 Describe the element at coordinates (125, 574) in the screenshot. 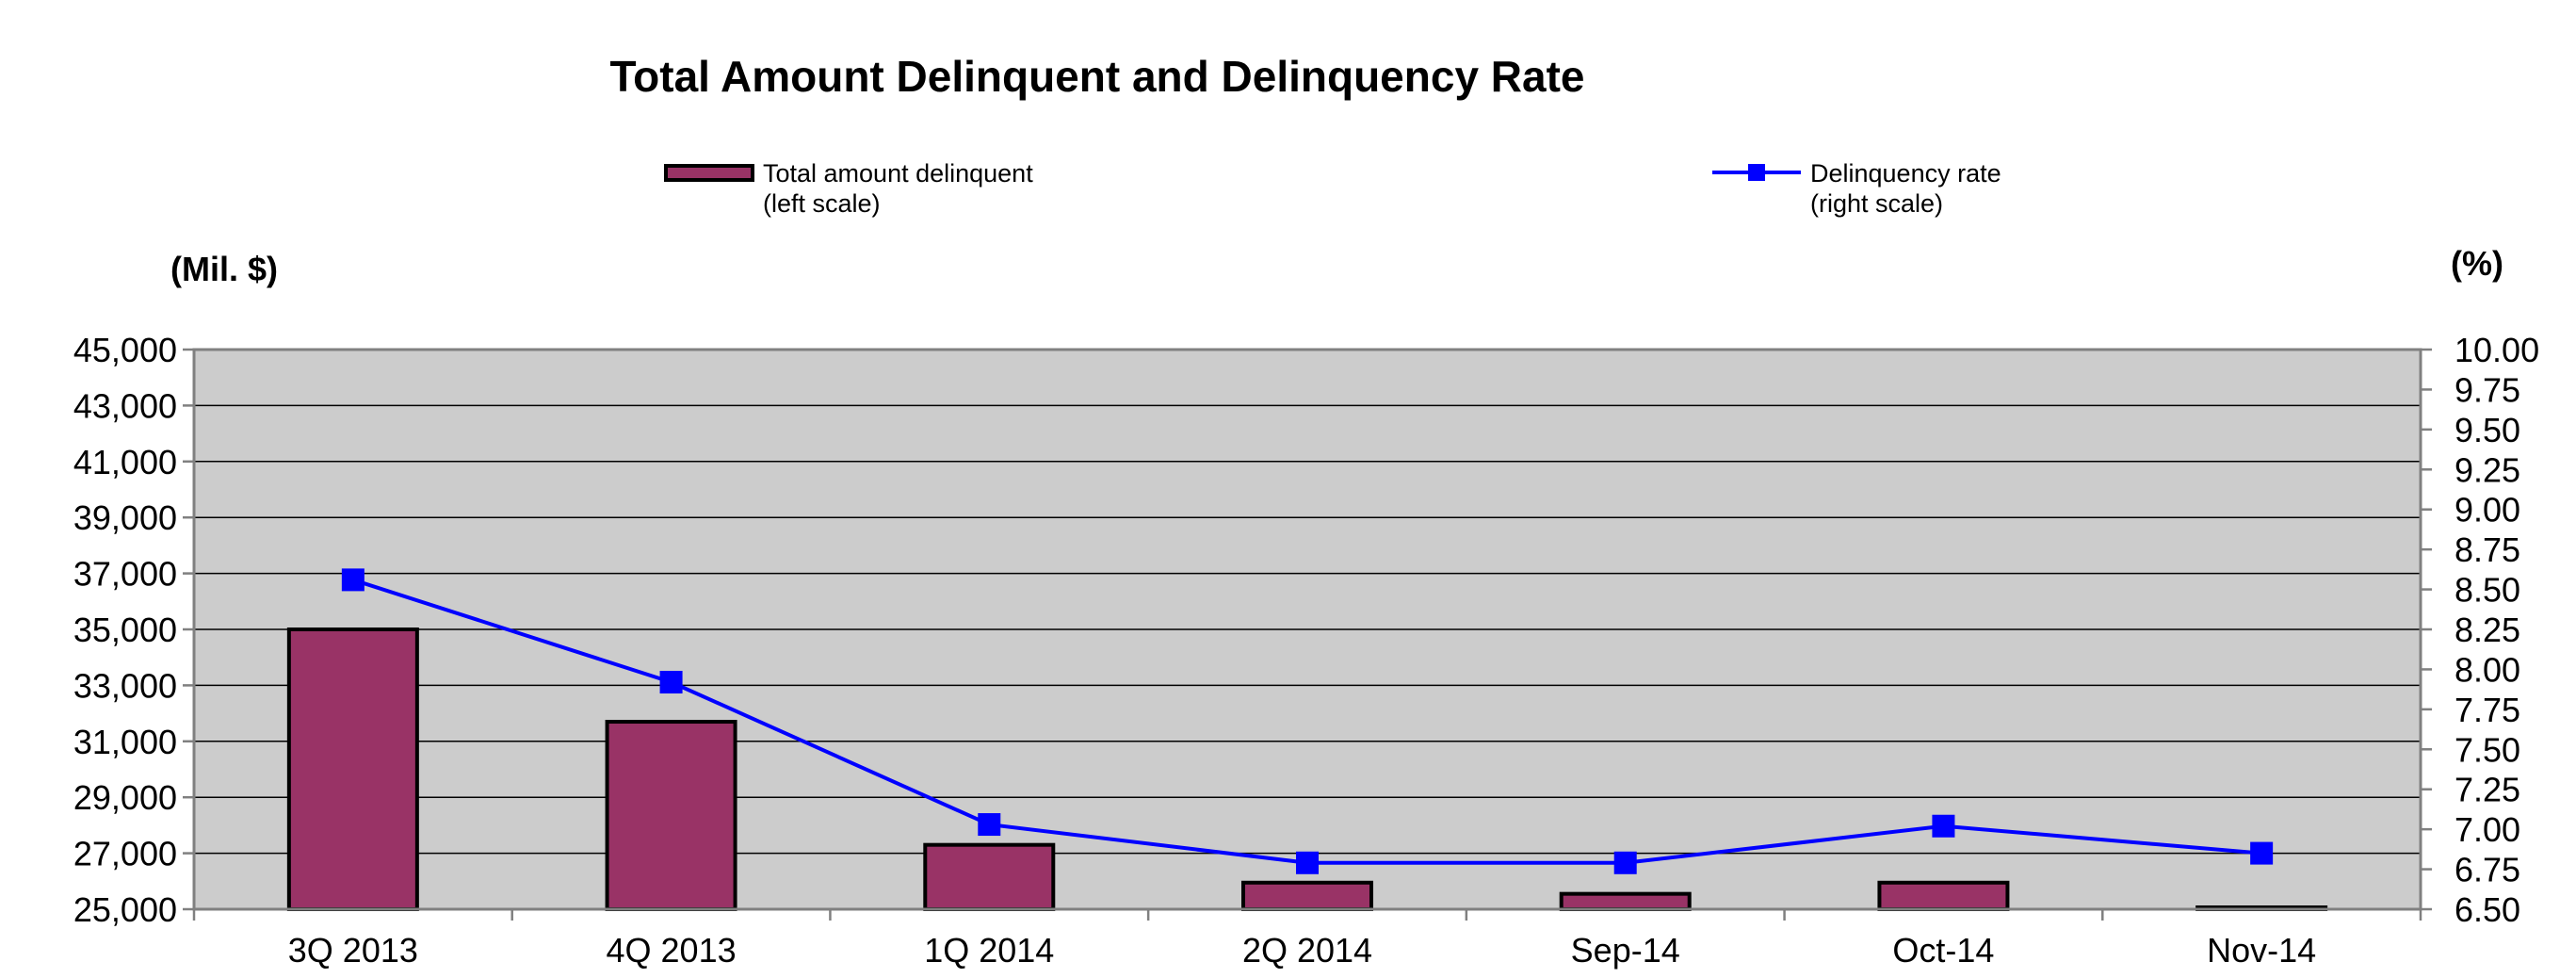

I see `left-axis-tick-label: 37,000` at that location.